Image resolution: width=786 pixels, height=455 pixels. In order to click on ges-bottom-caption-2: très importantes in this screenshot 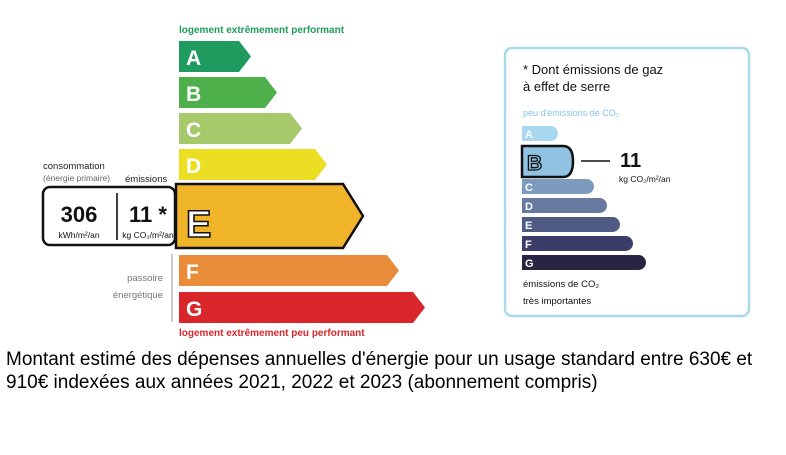, I will do `click(557, 301)`.